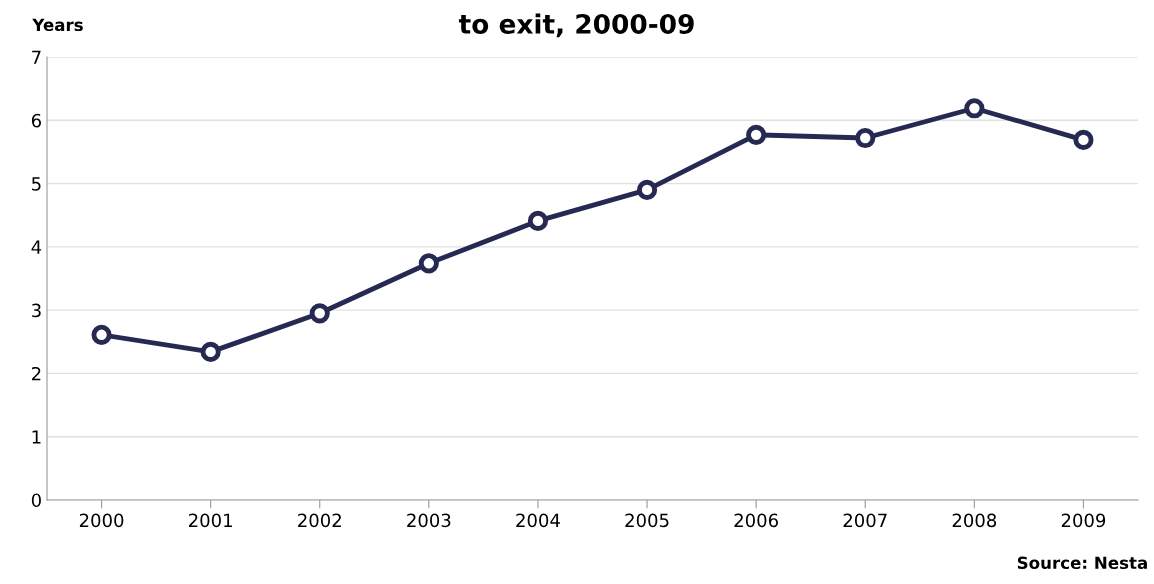 This screenshot has width=1154, height=584. I want to click on chart-title: to exit, 2000-09, so click(576, 25).